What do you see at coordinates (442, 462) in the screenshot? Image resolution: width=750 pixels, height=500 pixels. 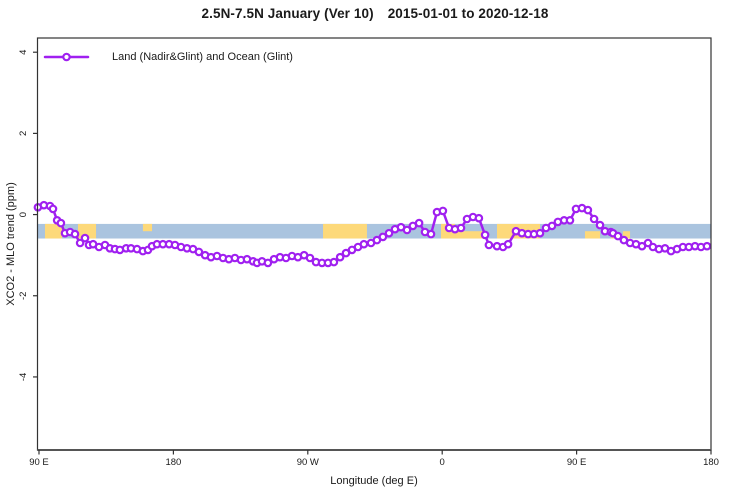 I see `x-tick-label: 0` at bounding box center [442, 462].